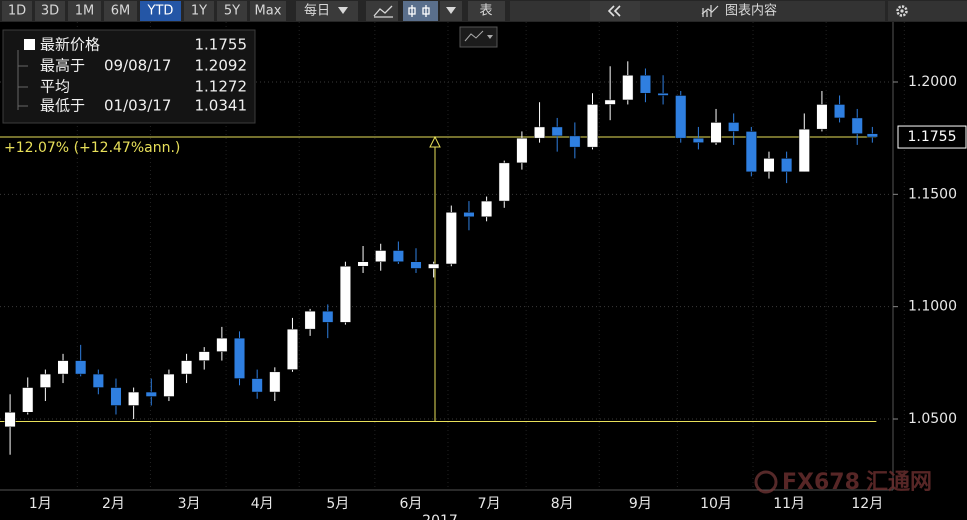  I want to click on last-price-box, so click(932, 137).